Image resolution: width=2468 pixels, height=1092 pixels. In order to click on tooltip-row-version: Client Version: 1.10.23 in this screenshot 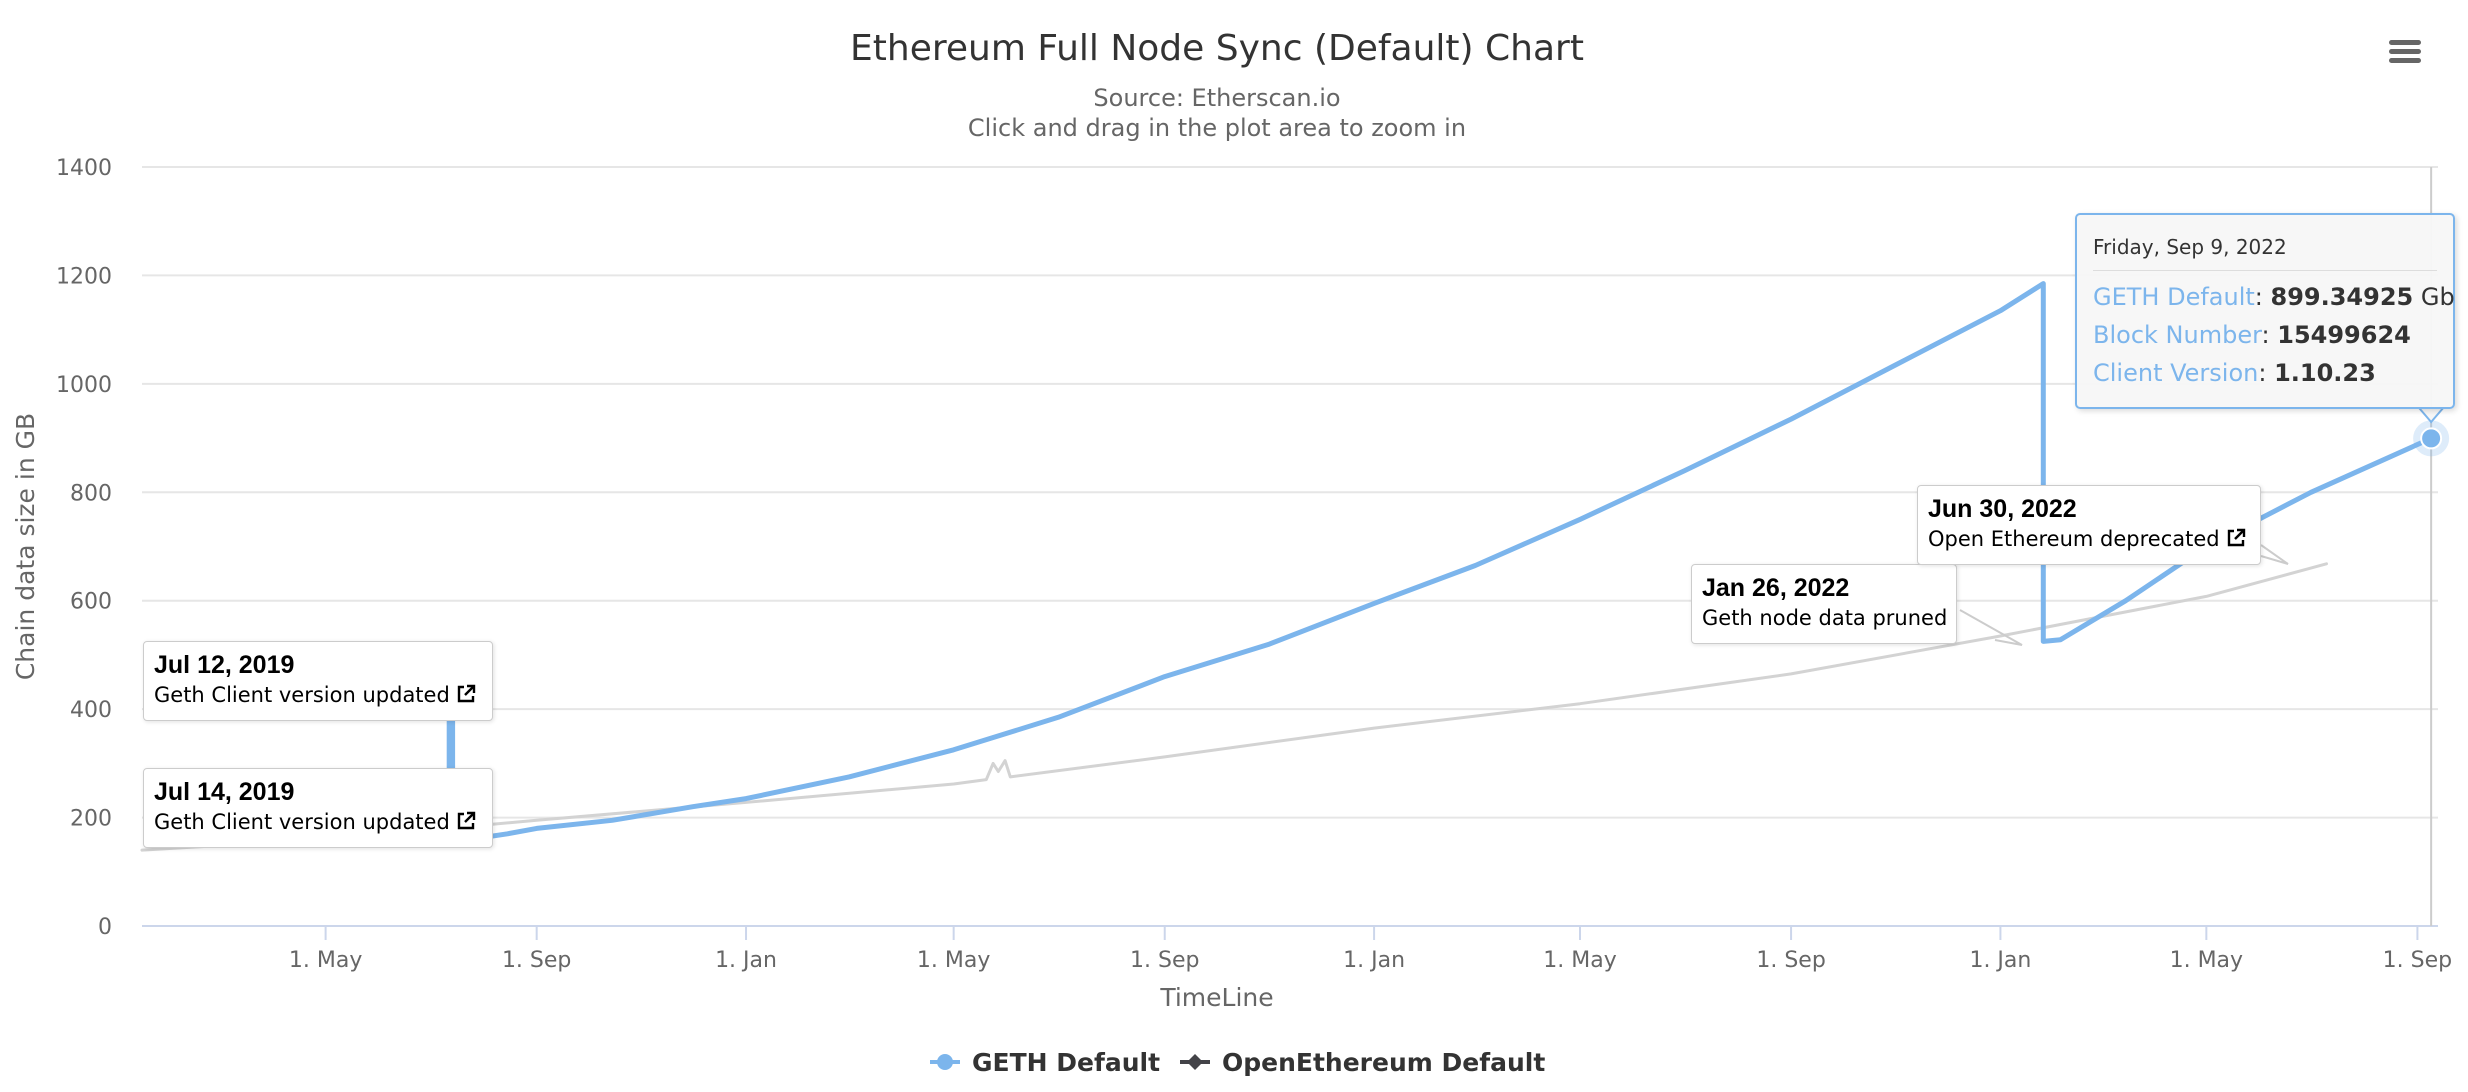, I will do `click(2234, 373)`.